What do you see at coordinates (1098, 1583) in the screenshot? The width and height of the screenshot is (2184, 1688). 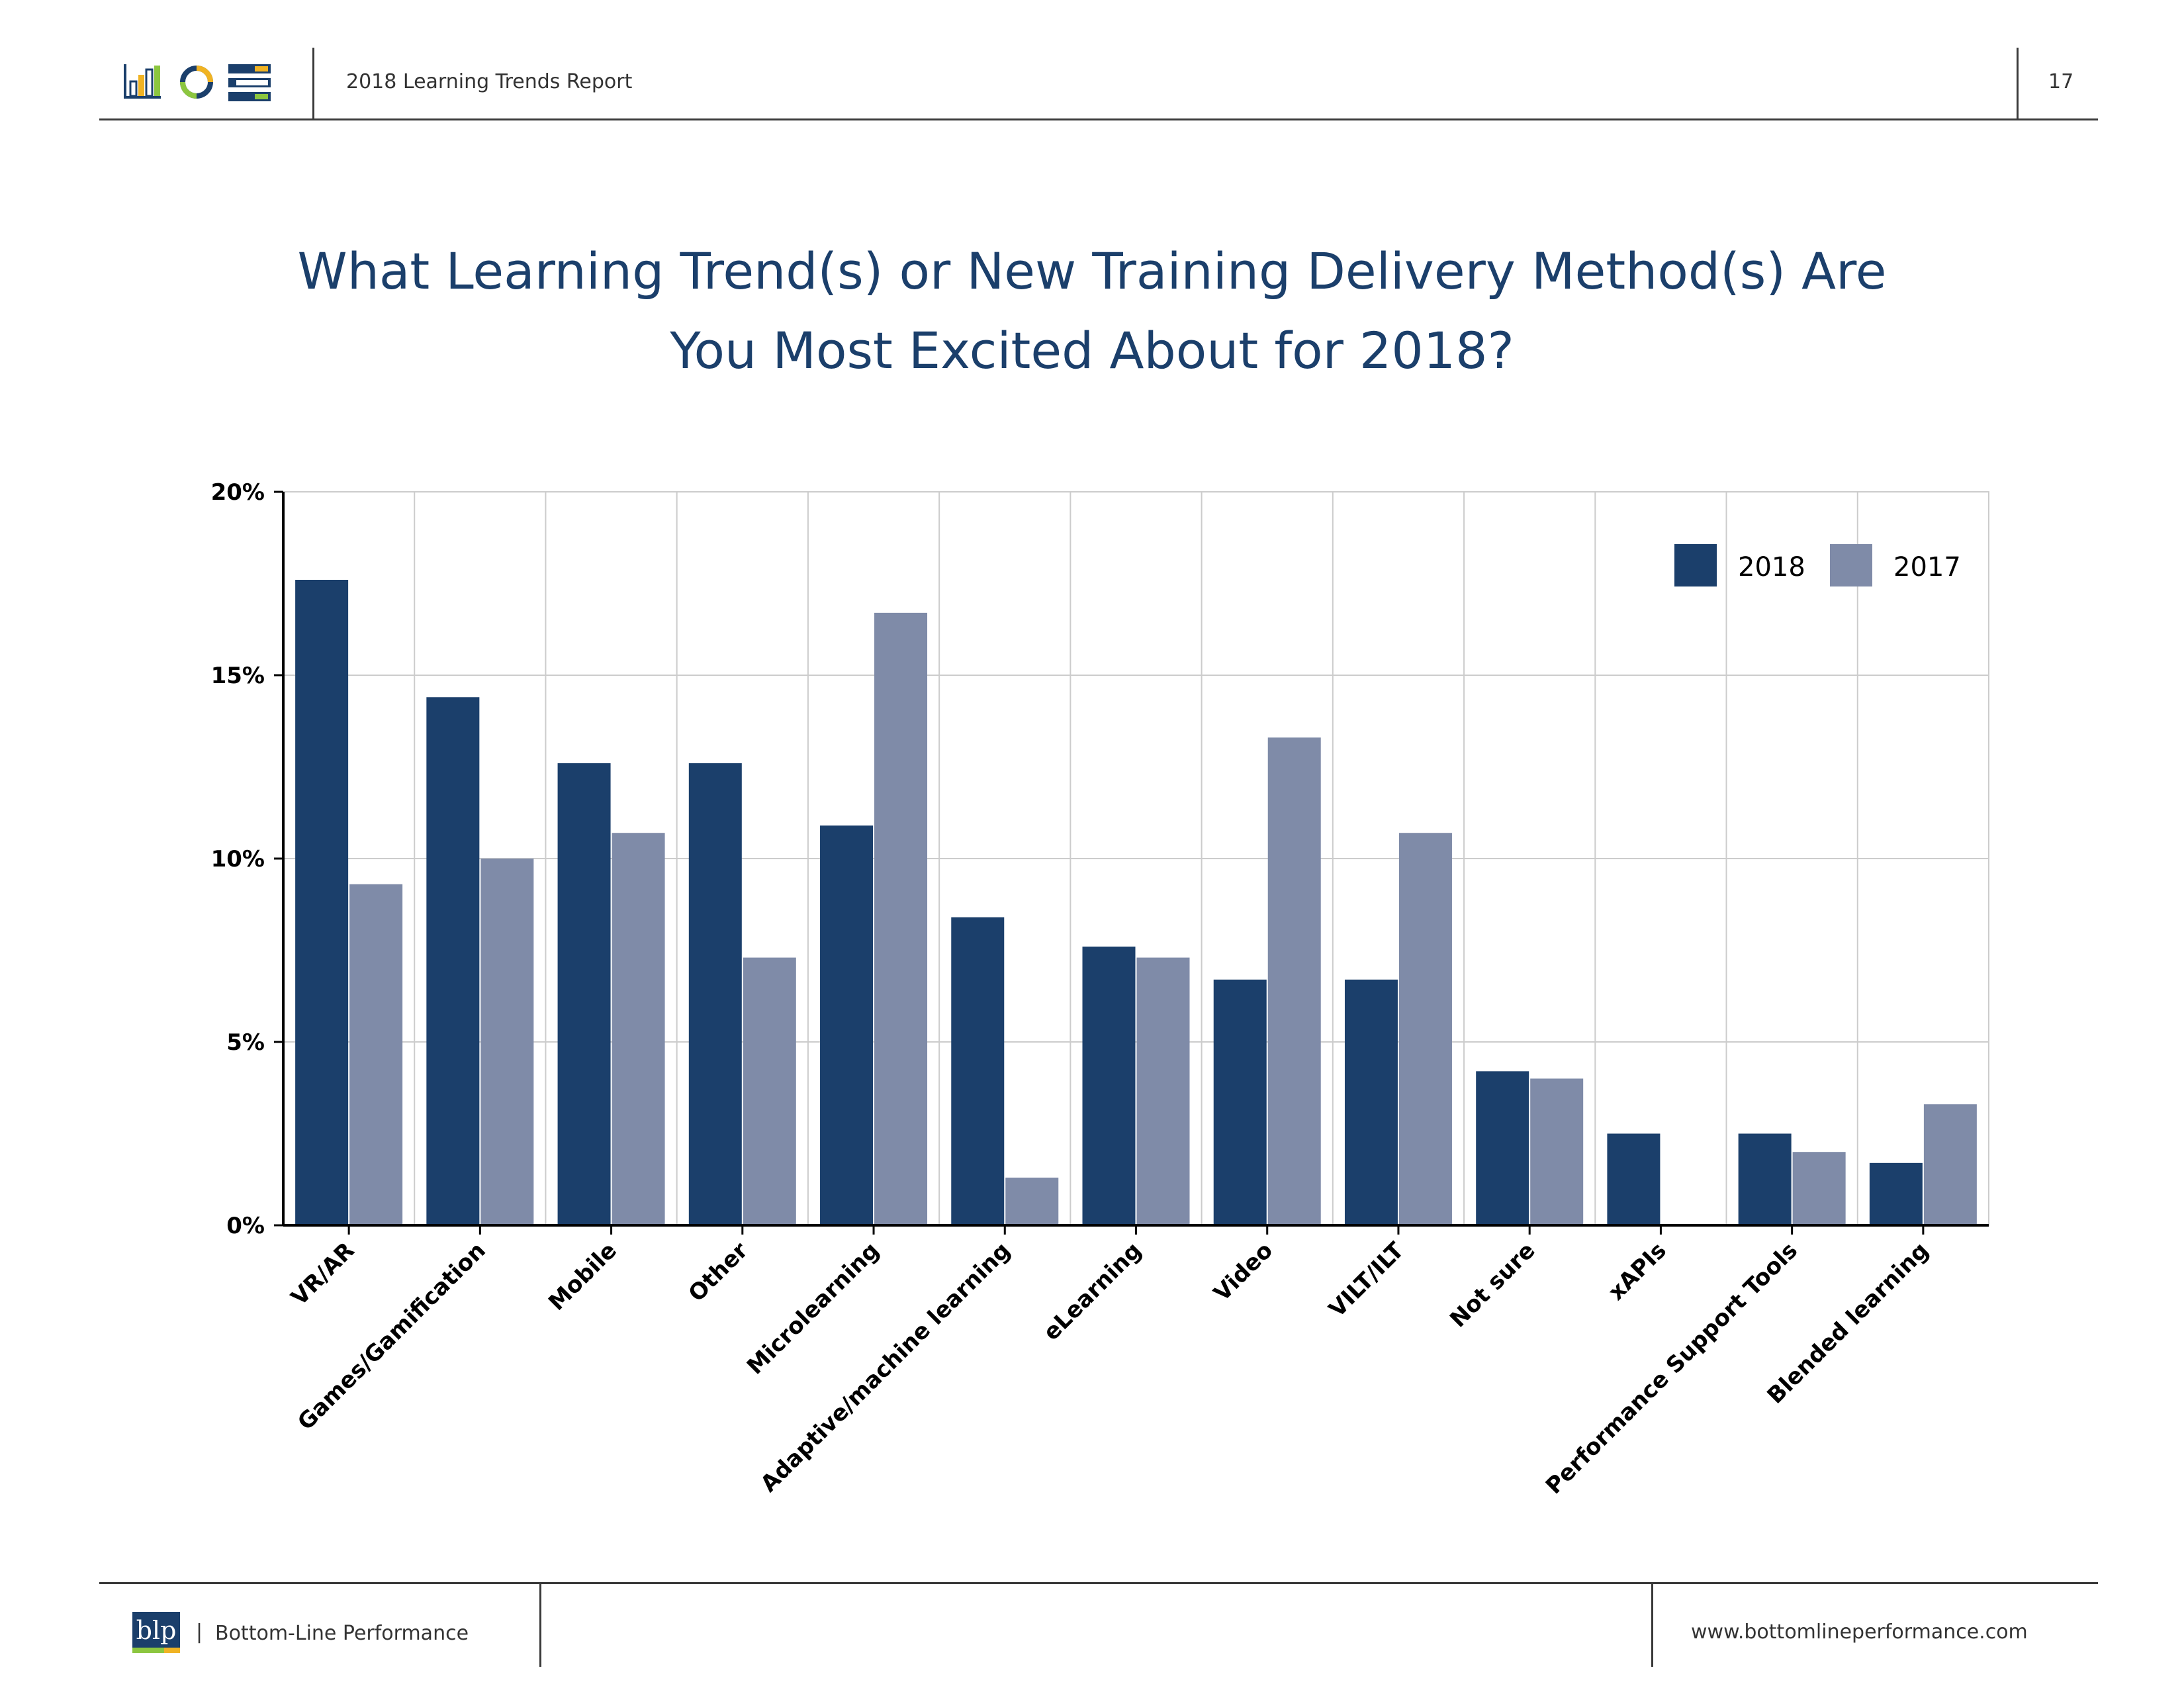 I see `footer-rule` at bounding box center [1098, 1583].